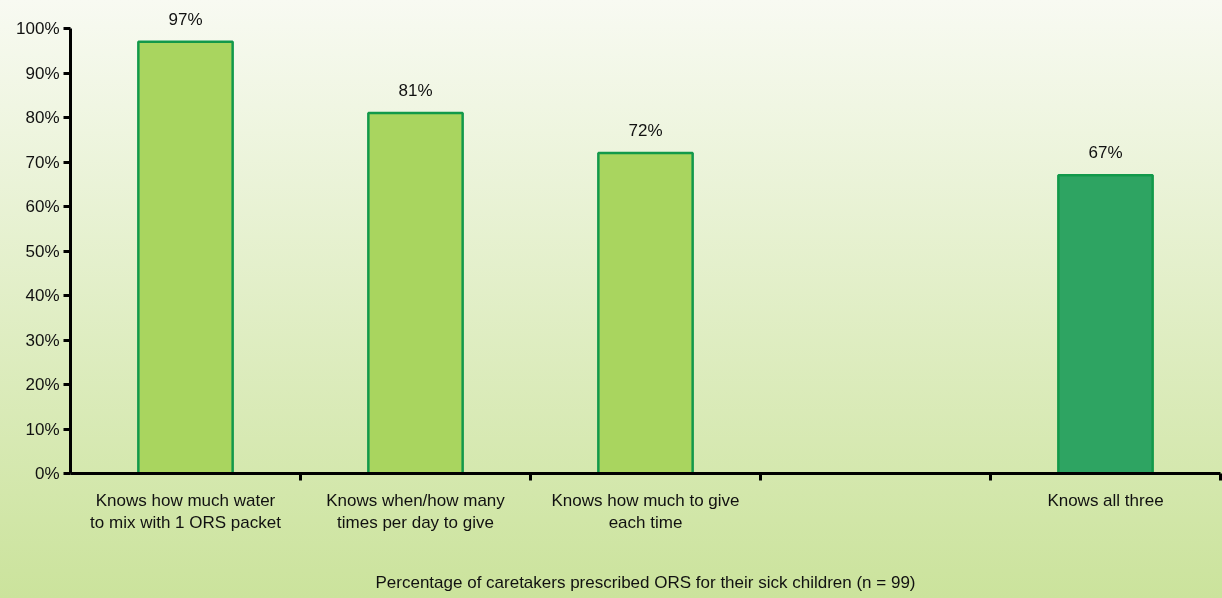  Describe the element at coordinates (42, 295) in the screenshot. I see `y-tick-label: 40%` at that location.